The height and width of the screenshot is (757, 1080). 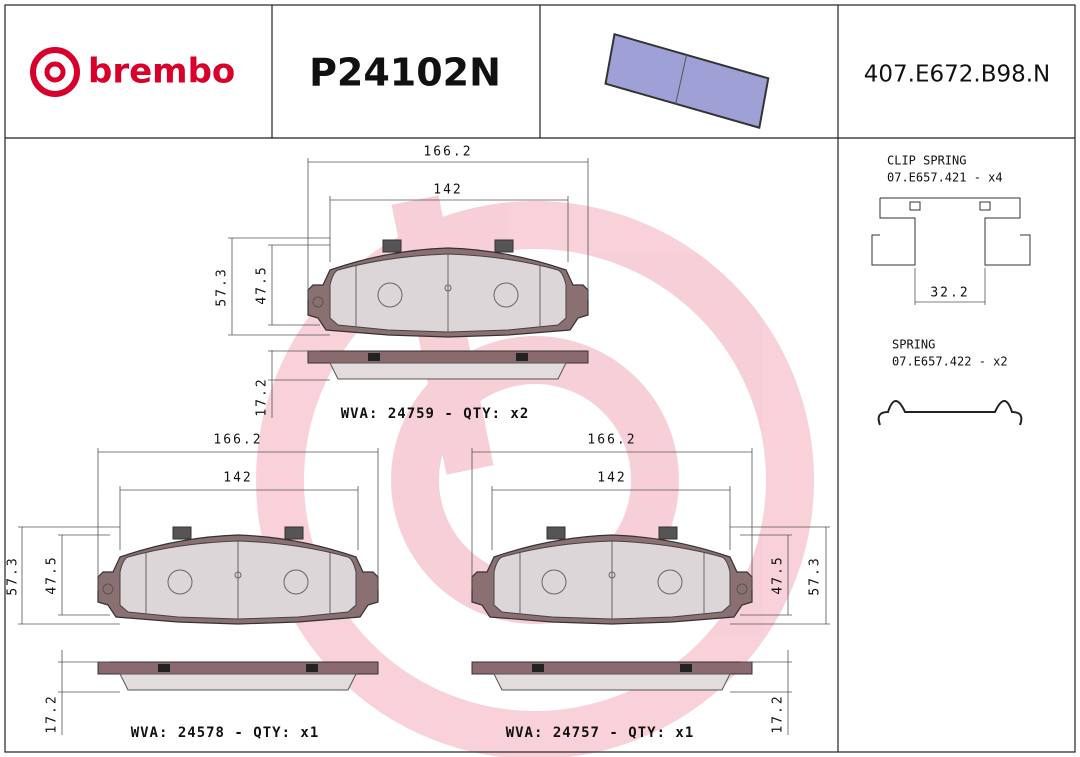 I want to click on spring-drawing, so click(x=950, y=413).